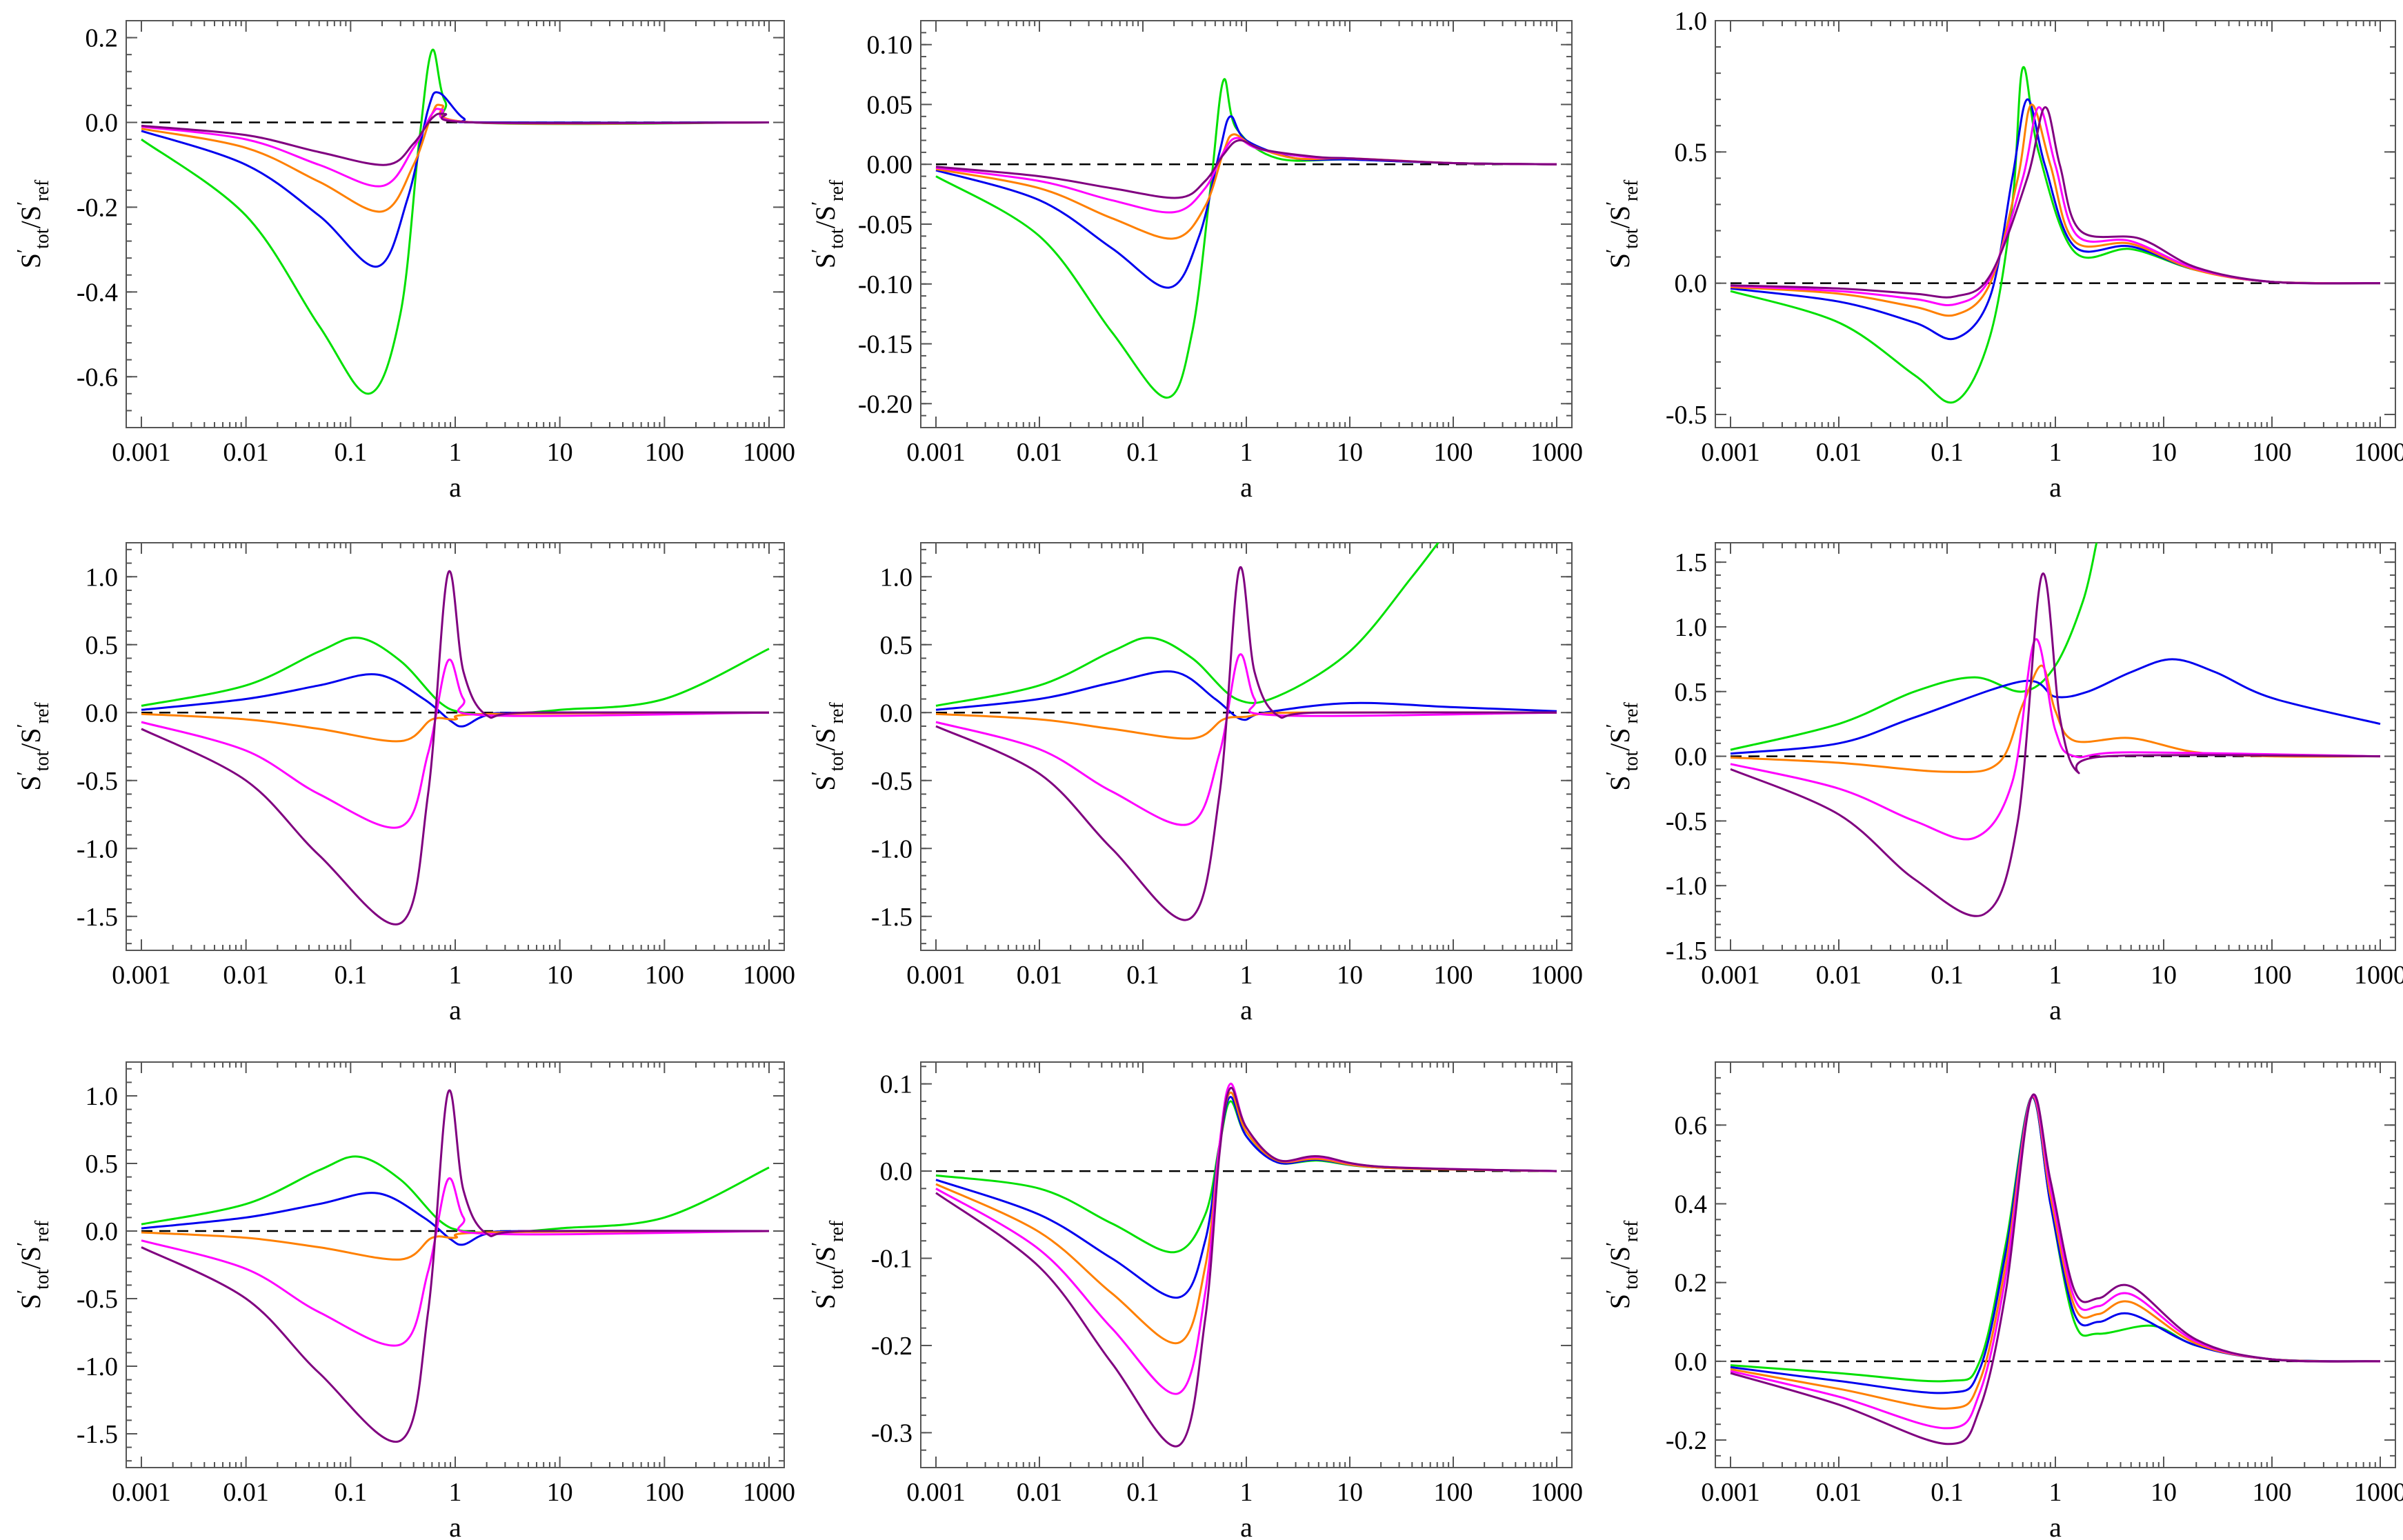  Describe the element at coordinates (1686, 951) in the screenshot. I see `y-tick-label: -1.5` at that location.